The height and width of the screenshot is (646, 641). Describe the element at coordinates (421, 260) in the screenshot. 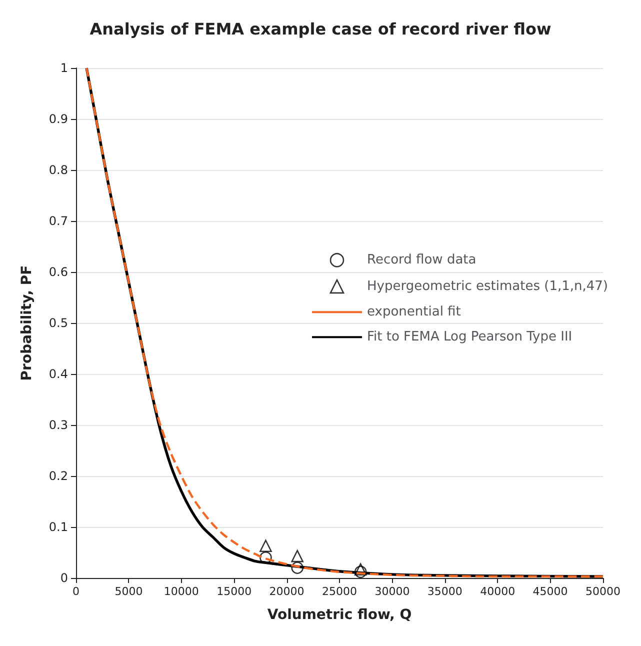

I see `legend-label: Record flow data` at that location.